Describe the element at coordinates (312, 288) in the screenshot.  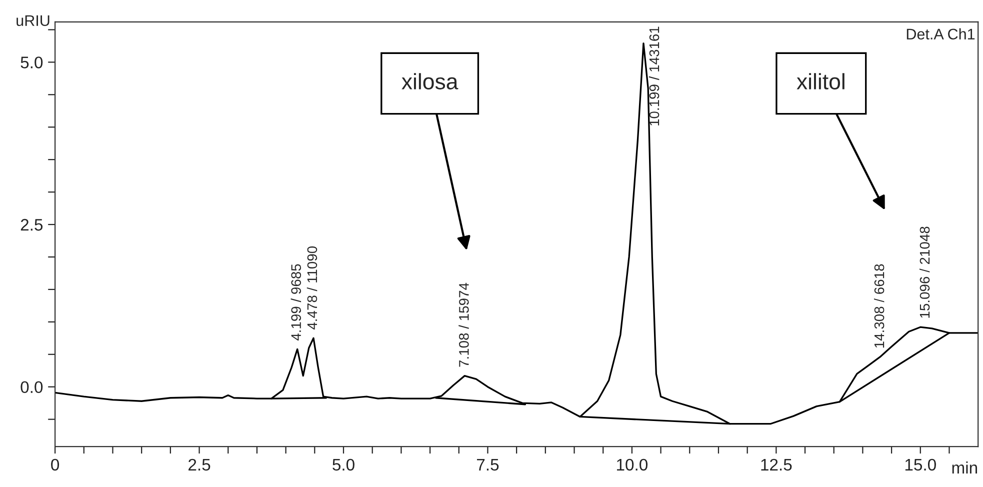
I see `annotation: 4.478 / 11090` at that location.